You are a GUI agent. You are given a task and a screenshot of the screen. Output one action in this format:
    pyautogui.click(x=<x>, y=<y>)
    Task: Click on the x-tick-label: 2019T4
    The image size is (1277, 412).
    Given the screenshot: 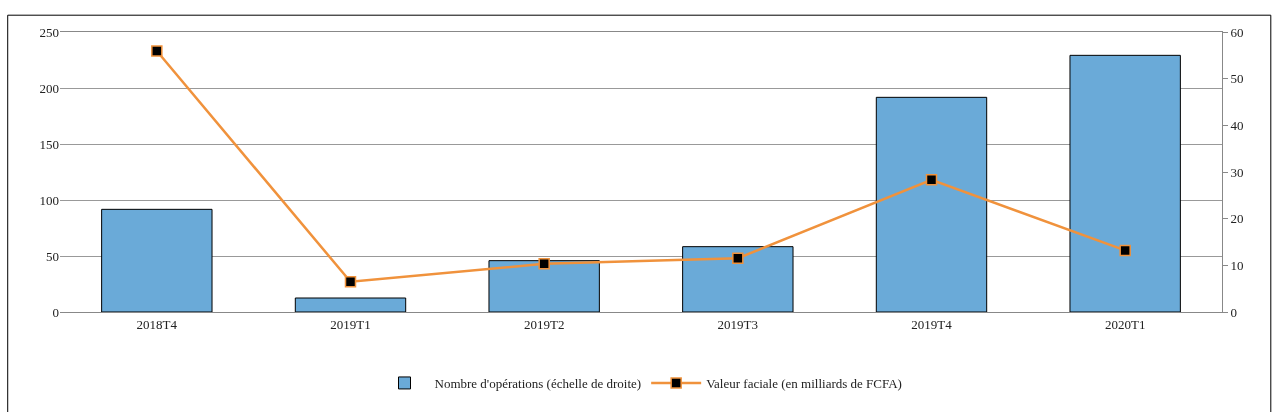 What is the action you would take?
    pyautogui.click(x=932, y=324)
    